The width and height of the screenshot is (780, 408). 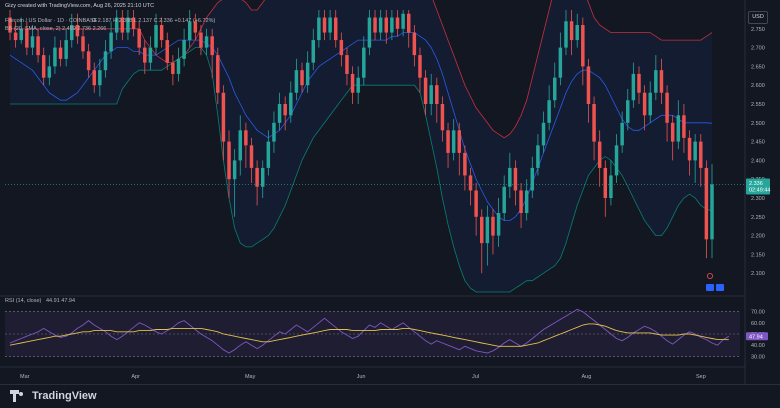 I want to click on rsi-legend: RSI (14, close), so click(x=23, y=301).